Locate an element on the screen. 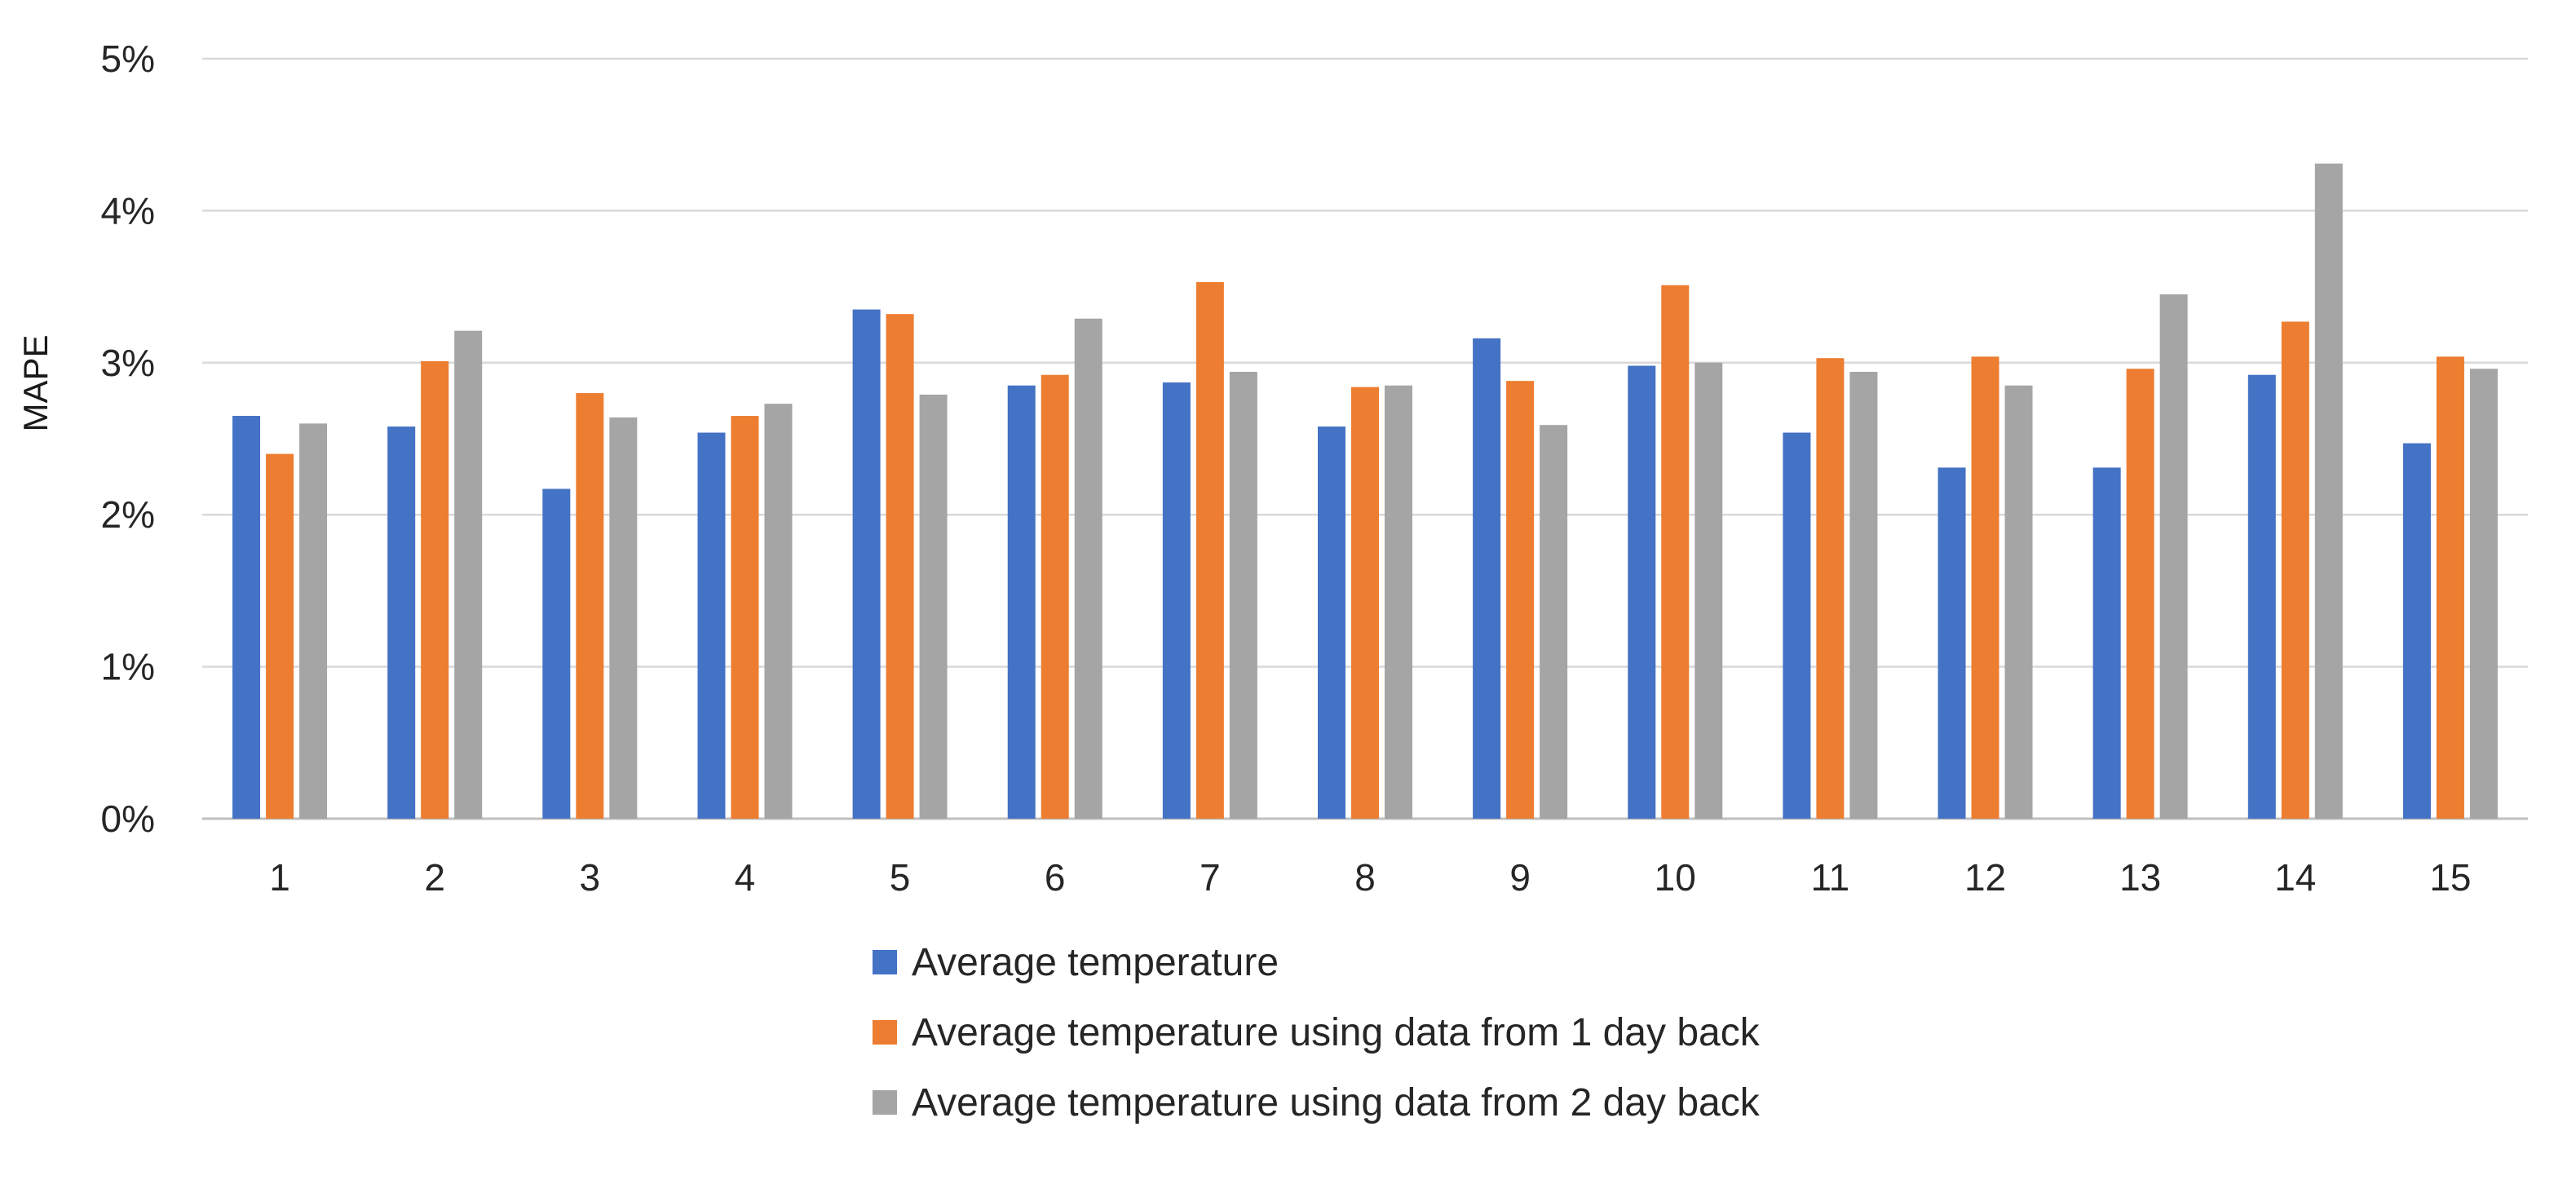 This screenshot has height=1184, width=2576. y-tick-label: 2% is located at coordinates (128, 514).